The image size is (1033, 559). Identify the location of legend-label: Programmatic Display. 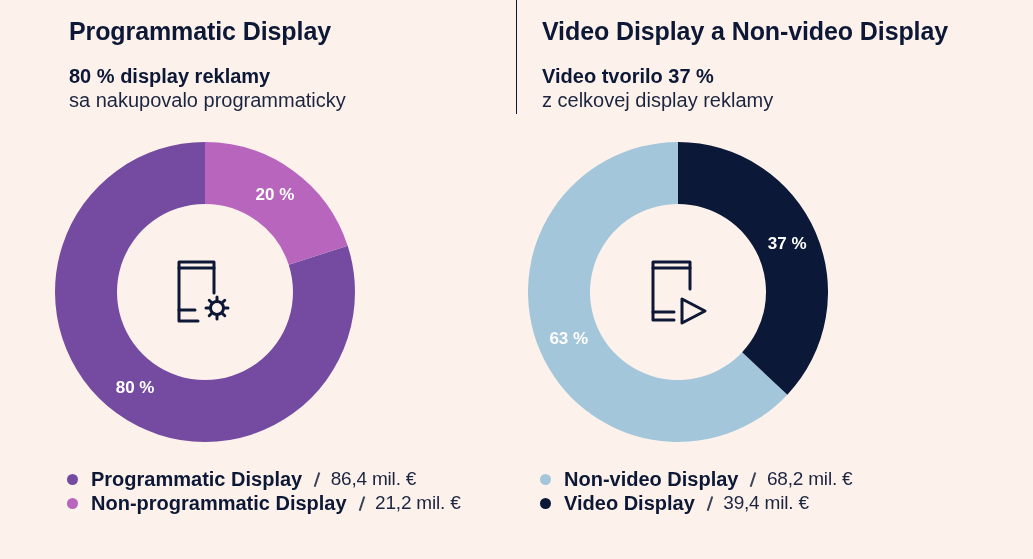
(197, 479).